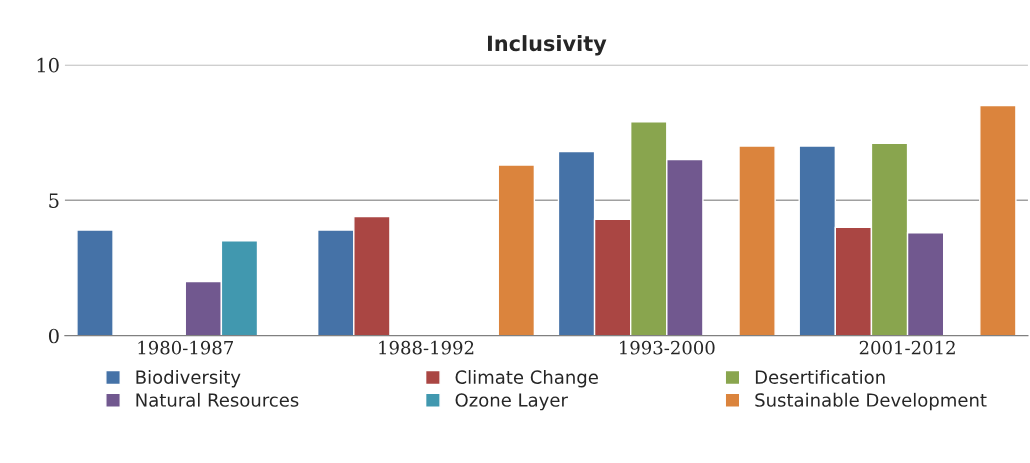 The image size is (1030, 463). I want to click on legend-label: Natural Resources, so click(217, 399).